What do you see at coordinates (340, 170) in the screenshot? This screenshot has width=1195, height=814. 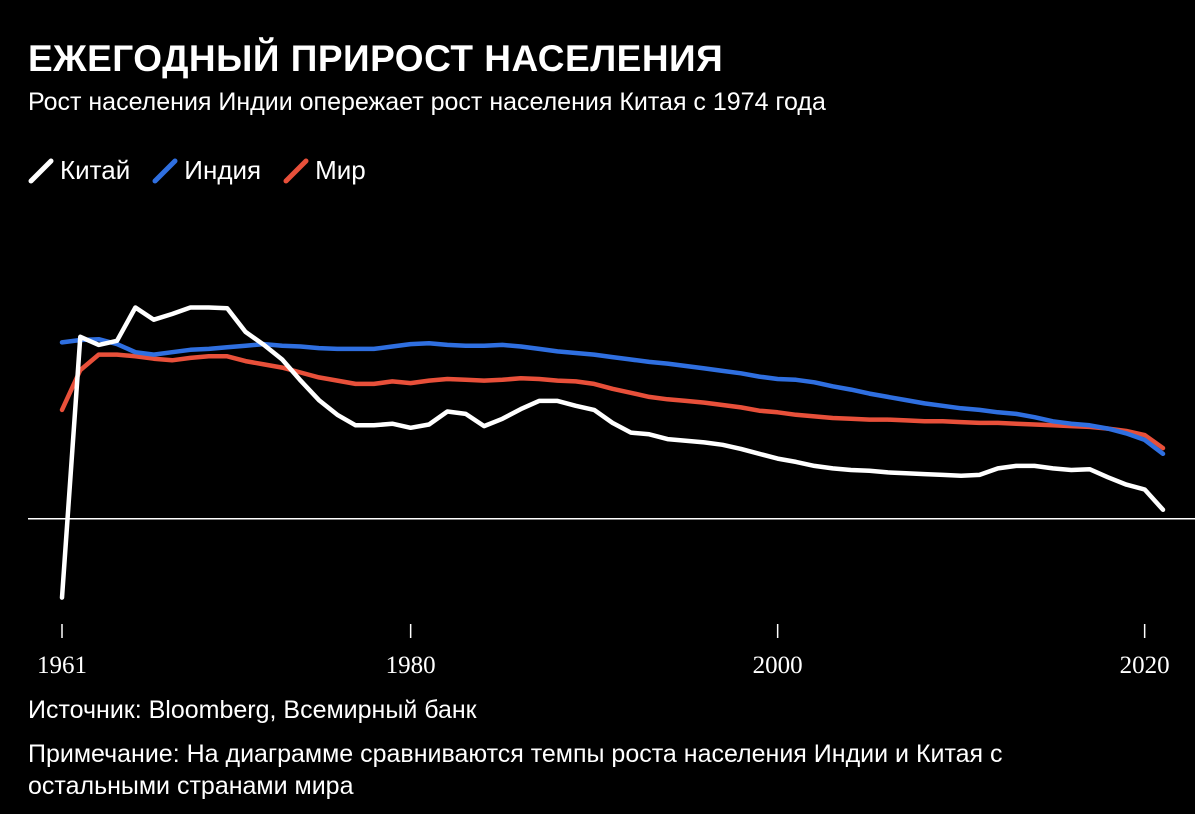 I see `legend-label-world: Мир` at bounding box center [340, 170].